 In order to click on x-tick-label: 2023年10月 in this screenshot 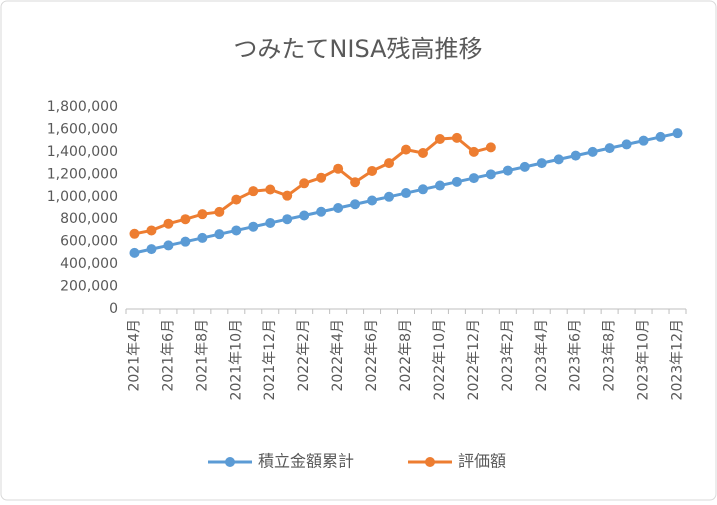, I will do `click(644, 359)`.